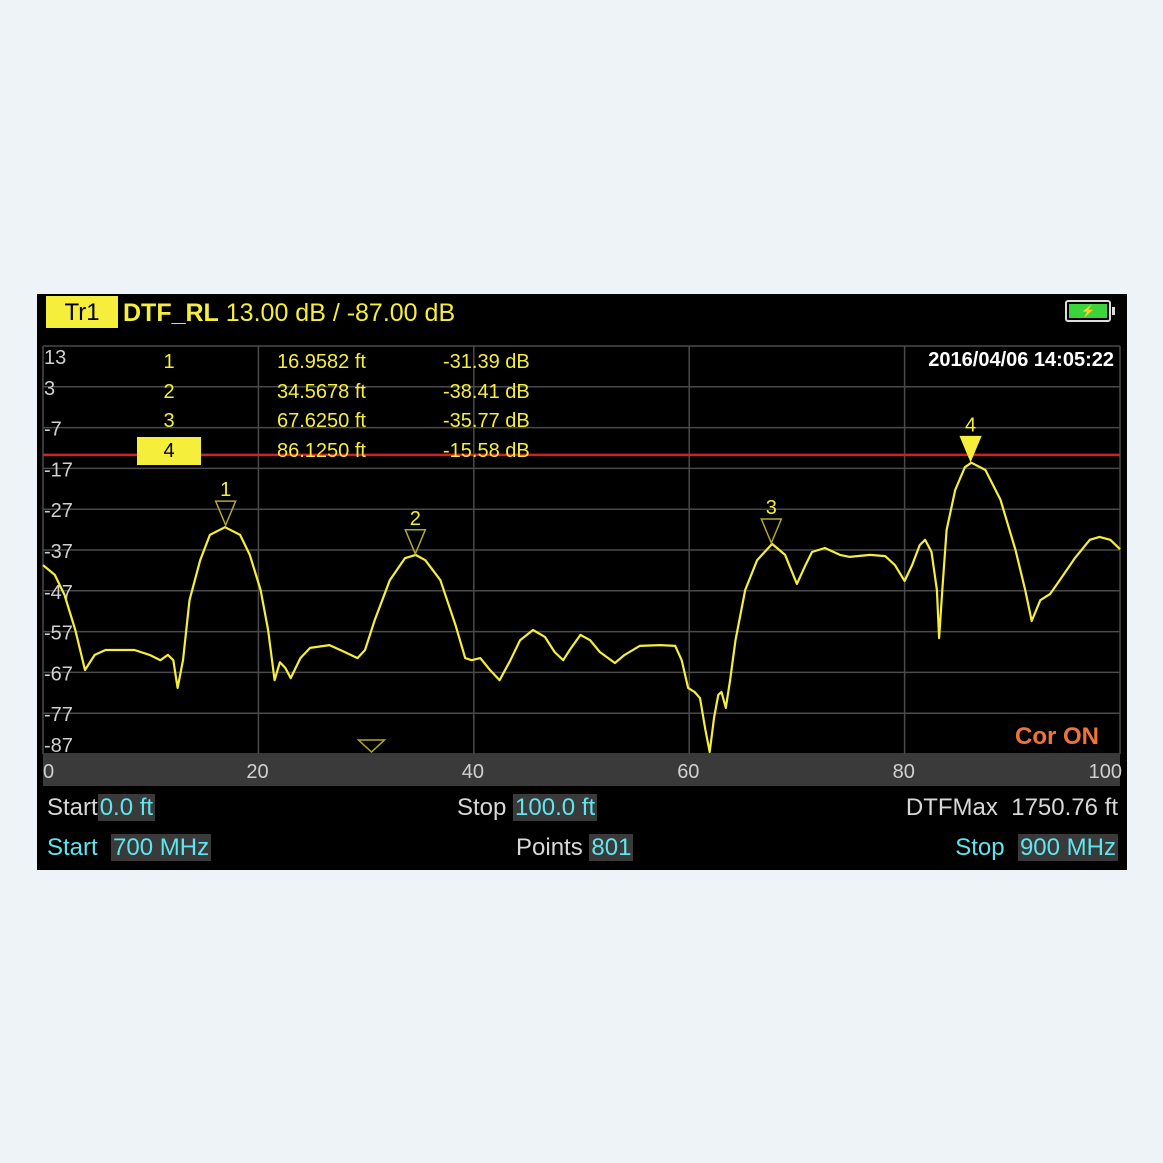 This screenshot has width=1163, height=1163. I want to click on y-tick-label: -77, so click(58, 715).